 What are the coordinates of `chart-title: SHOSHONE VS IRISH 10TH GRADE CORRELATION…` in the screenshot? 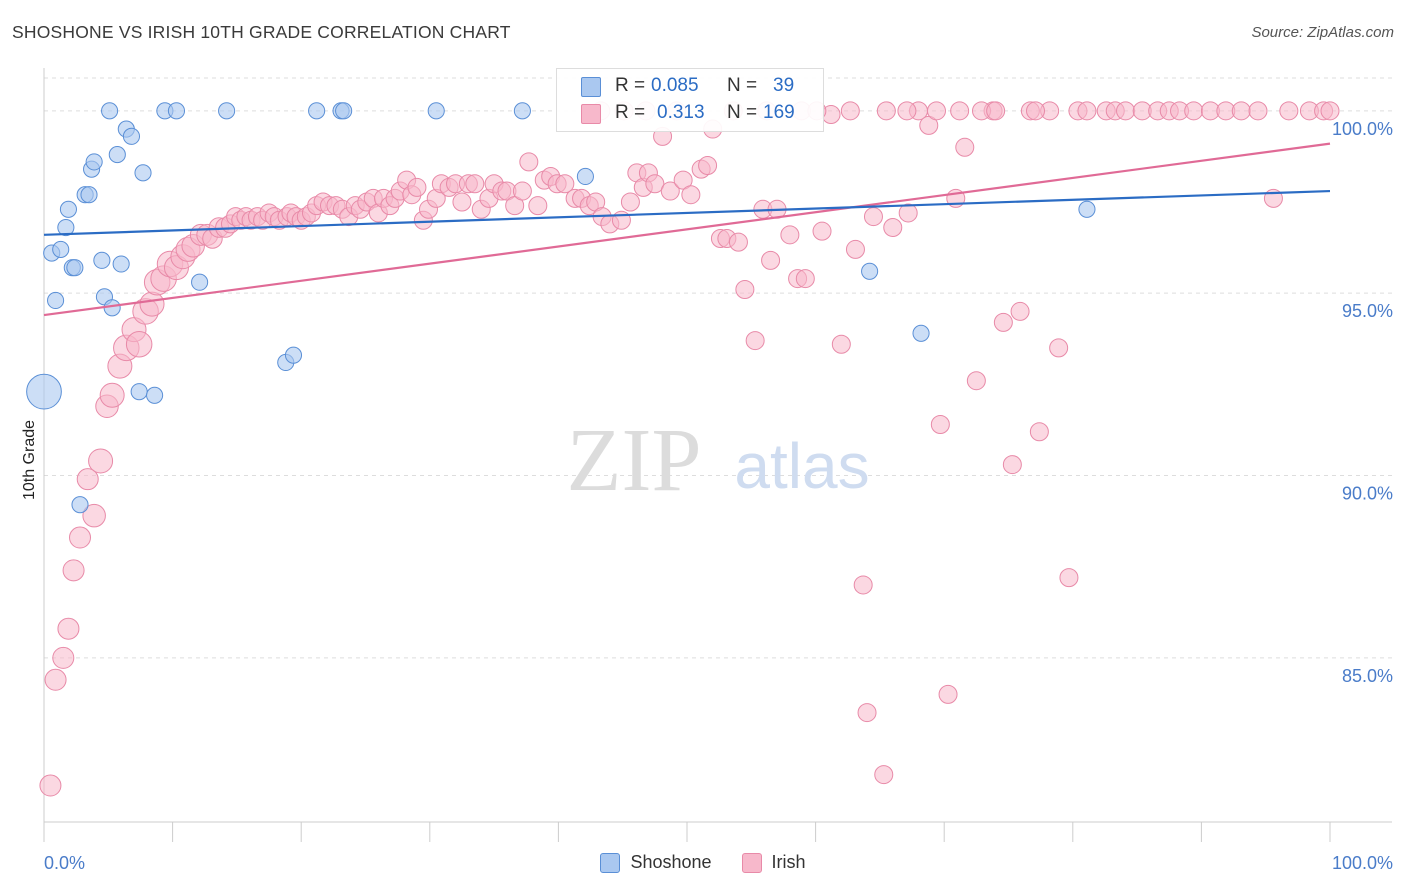 It's located at (261, 32).